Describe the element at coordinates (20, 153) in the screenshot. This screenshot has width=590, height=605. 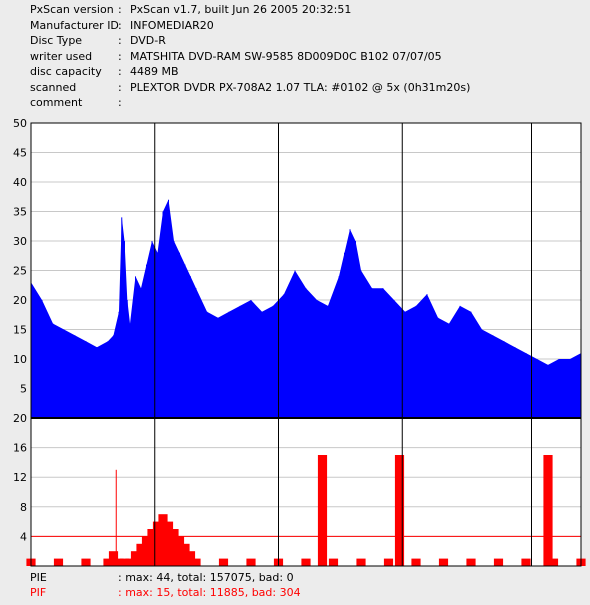
I see `y-tick-label: 45` at that location.